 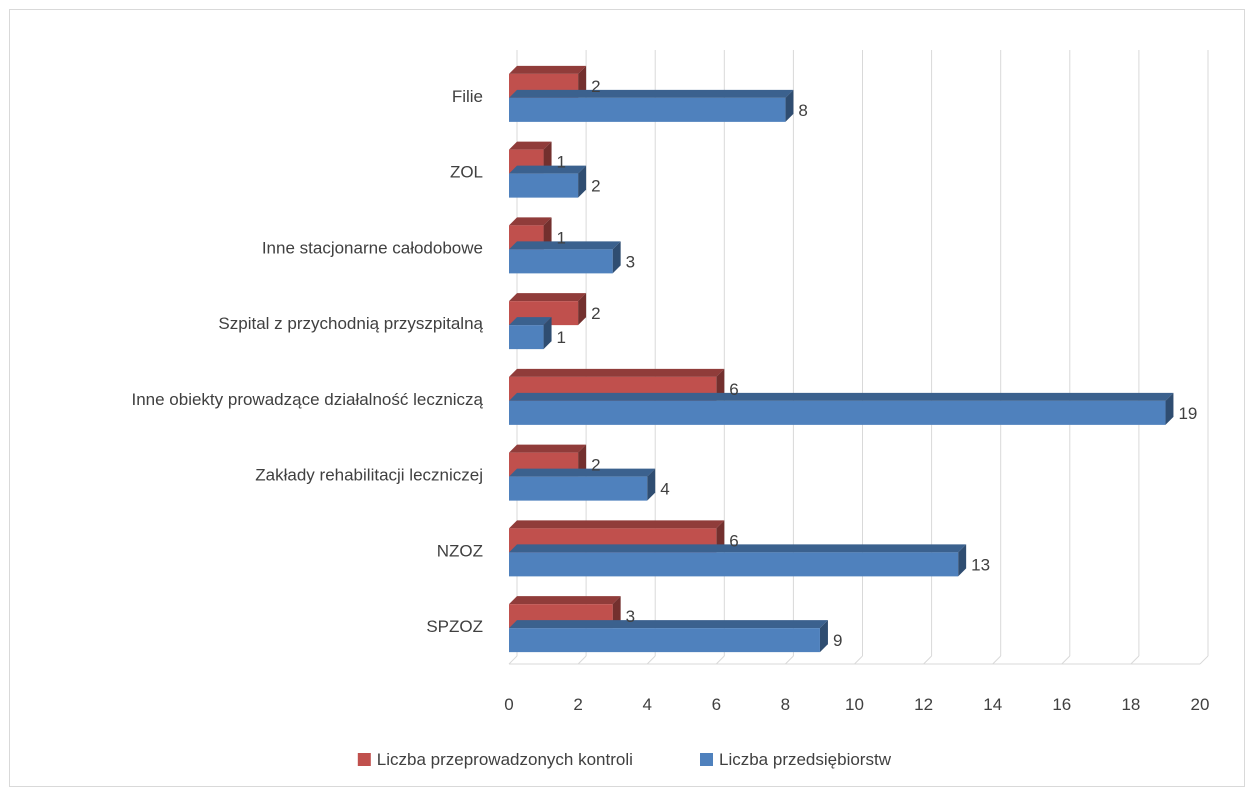 I want to click on legend-item: Liczba przeprowadzonych kontroli, so click(x=495, y=759).